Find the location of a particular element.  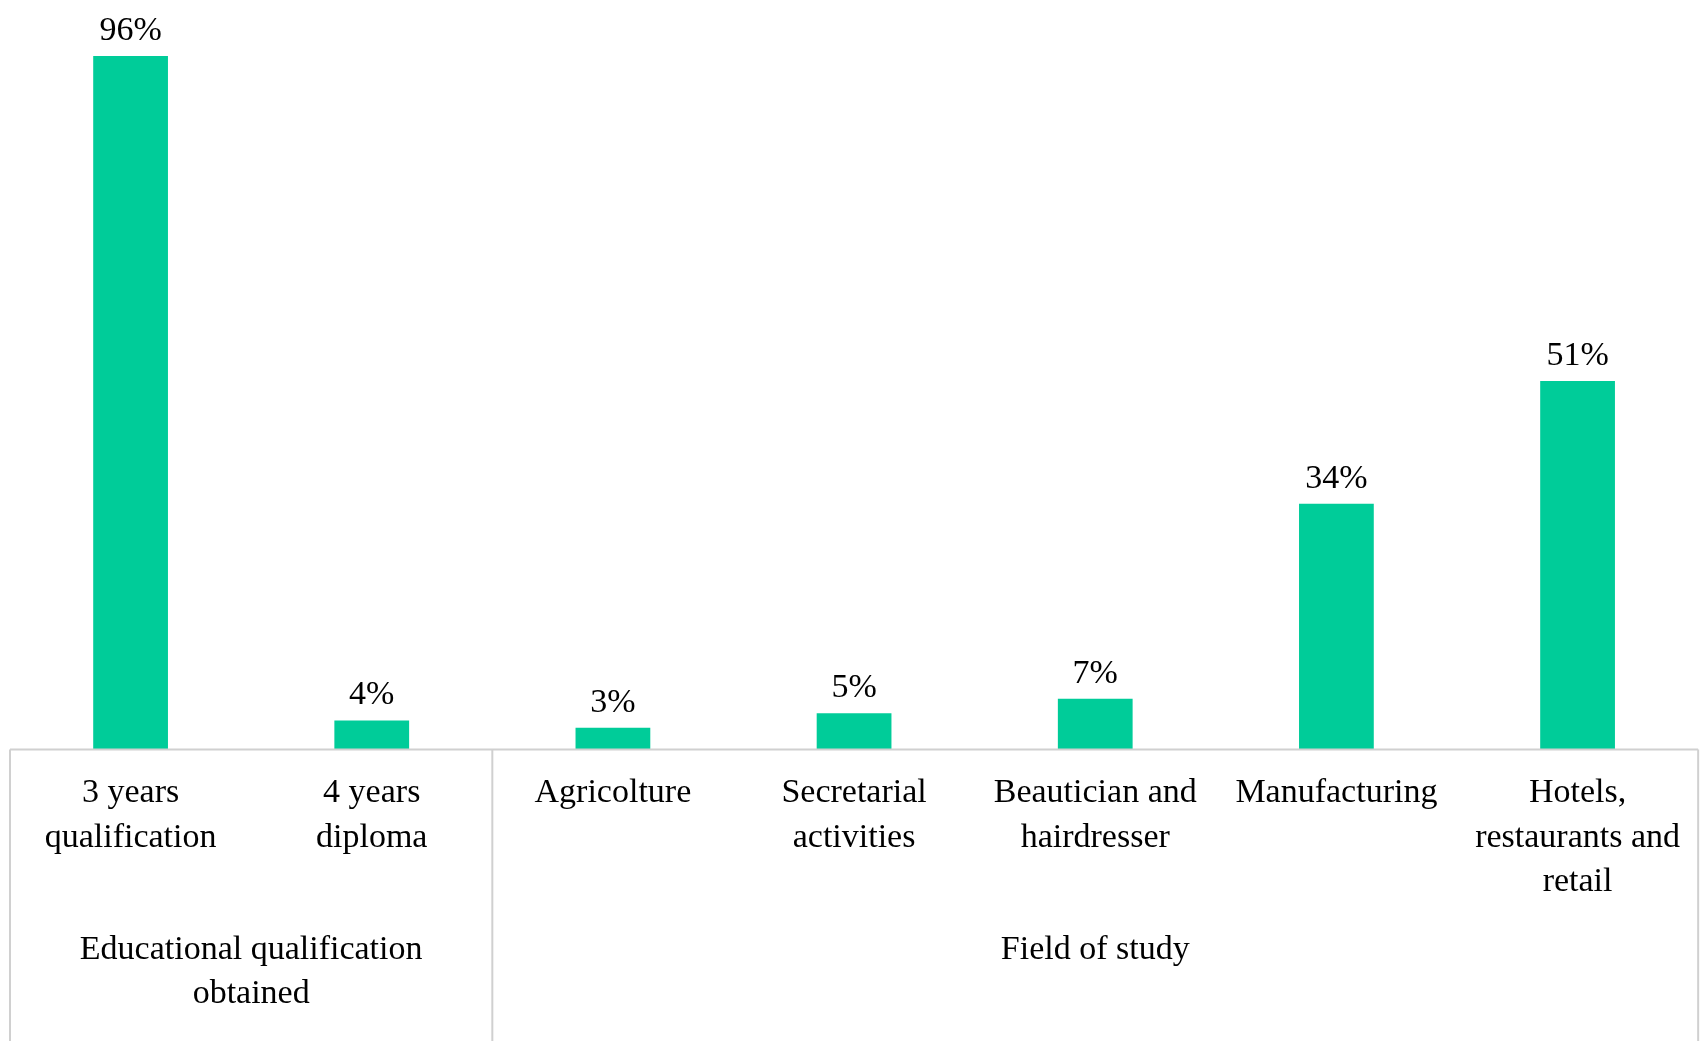

text: Educational qualification obtained is located at coordinates (251, 970).